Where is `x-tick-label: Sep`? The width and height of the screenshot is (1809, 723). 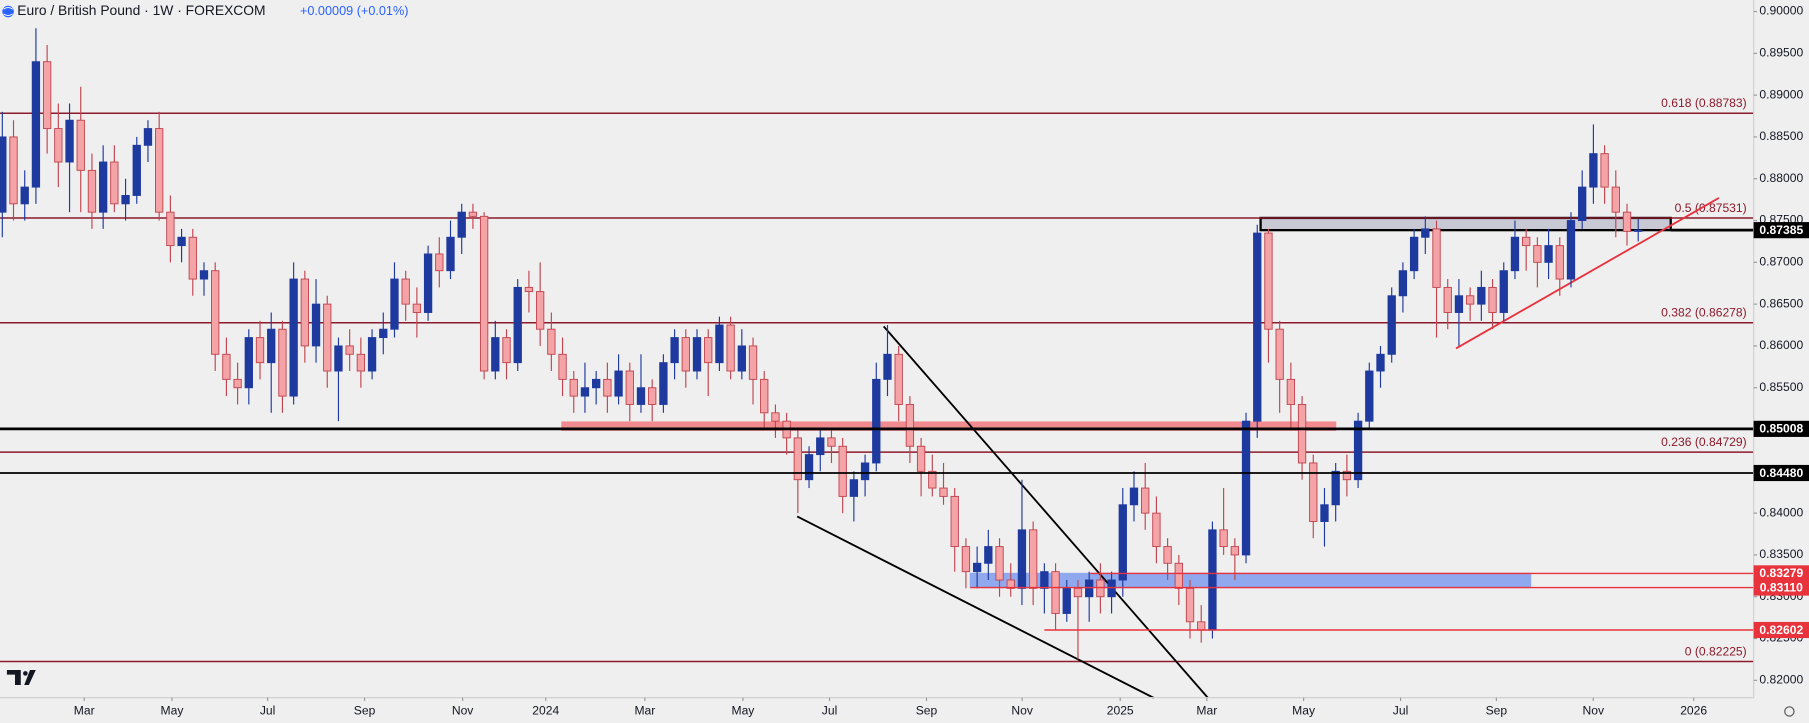
x-tick-label: Sep is located at coordinates (365, 711).